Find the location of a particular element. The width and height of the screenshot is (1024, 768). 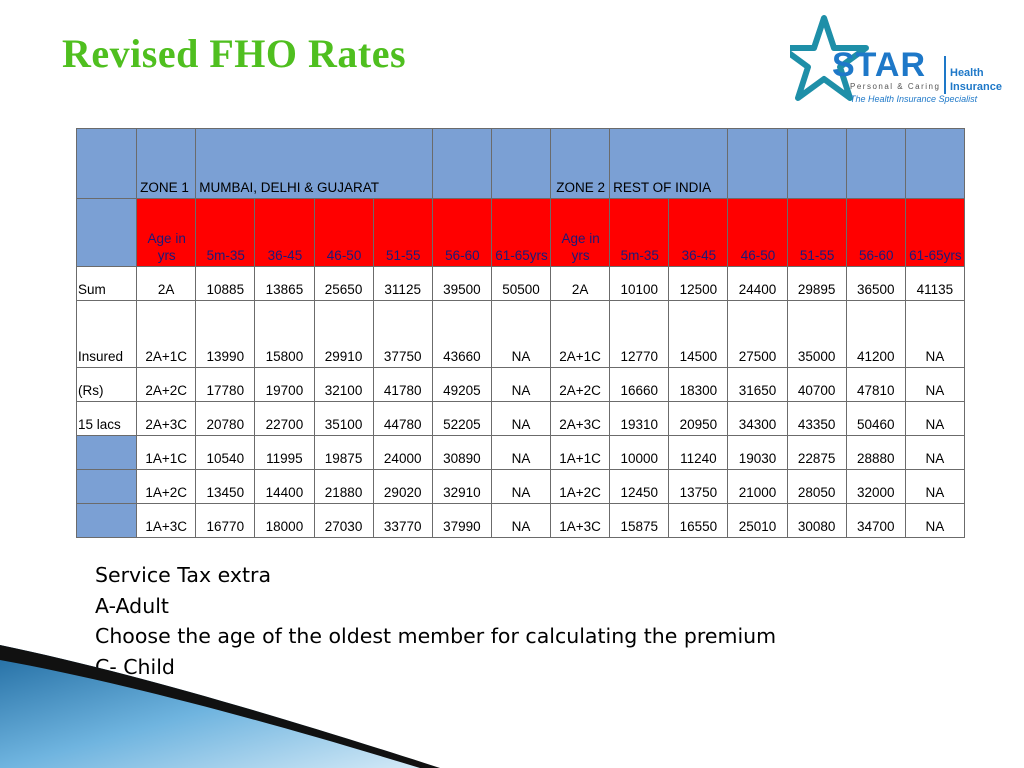

rate-cell: 32100 is located at coordinates (343, 384).